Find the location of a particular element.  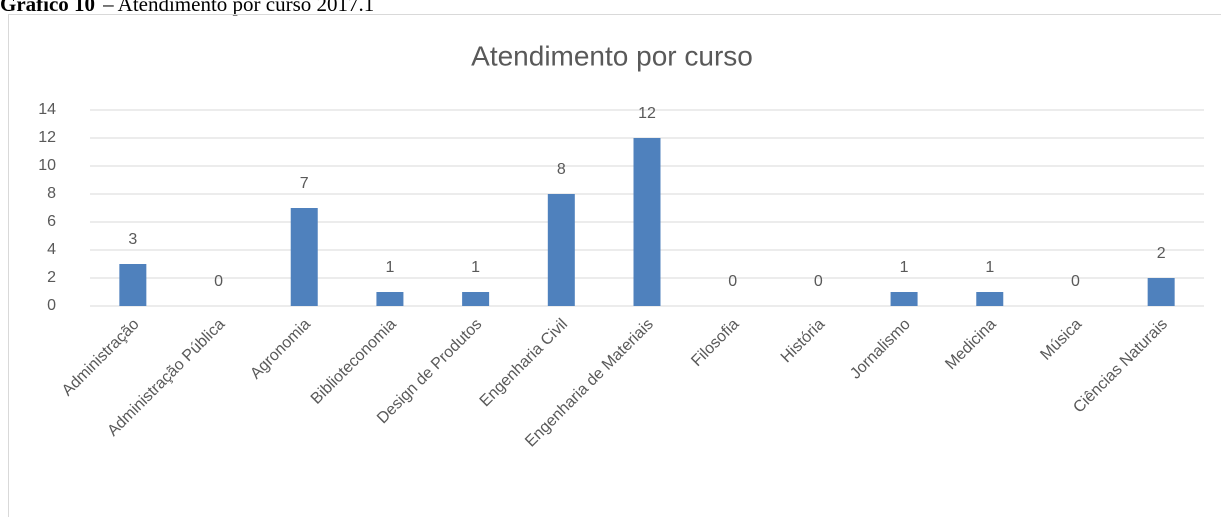

x-tick-label: Engenharia Civil is located at coordinates (524, 363).